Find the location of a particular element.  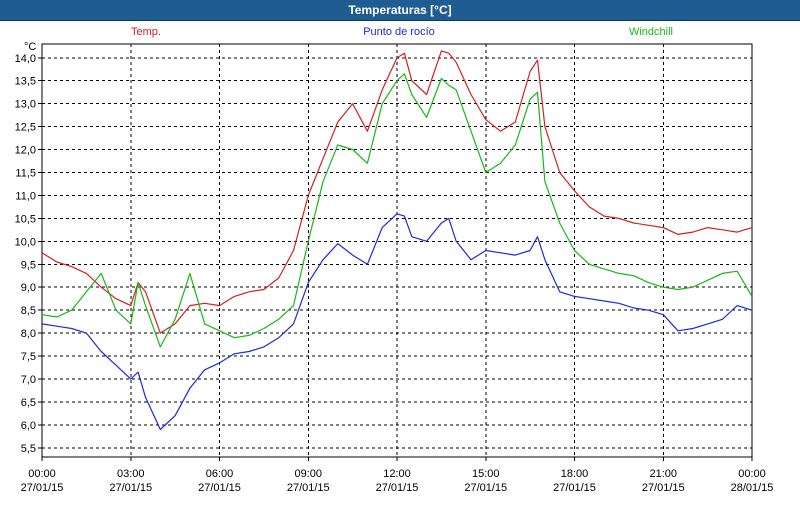

x-tick-time-label: 15:00 is located at coordinates (486, 474).